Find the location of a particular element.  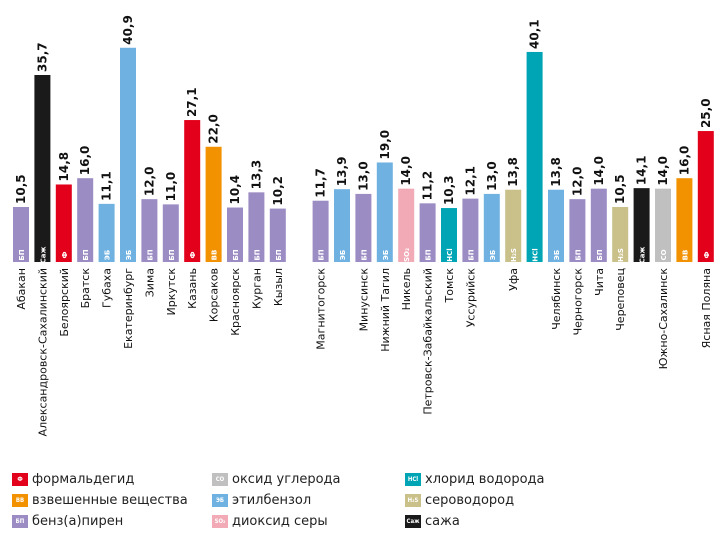

category-label: Уссурийск is located at coordinates (470, 298).